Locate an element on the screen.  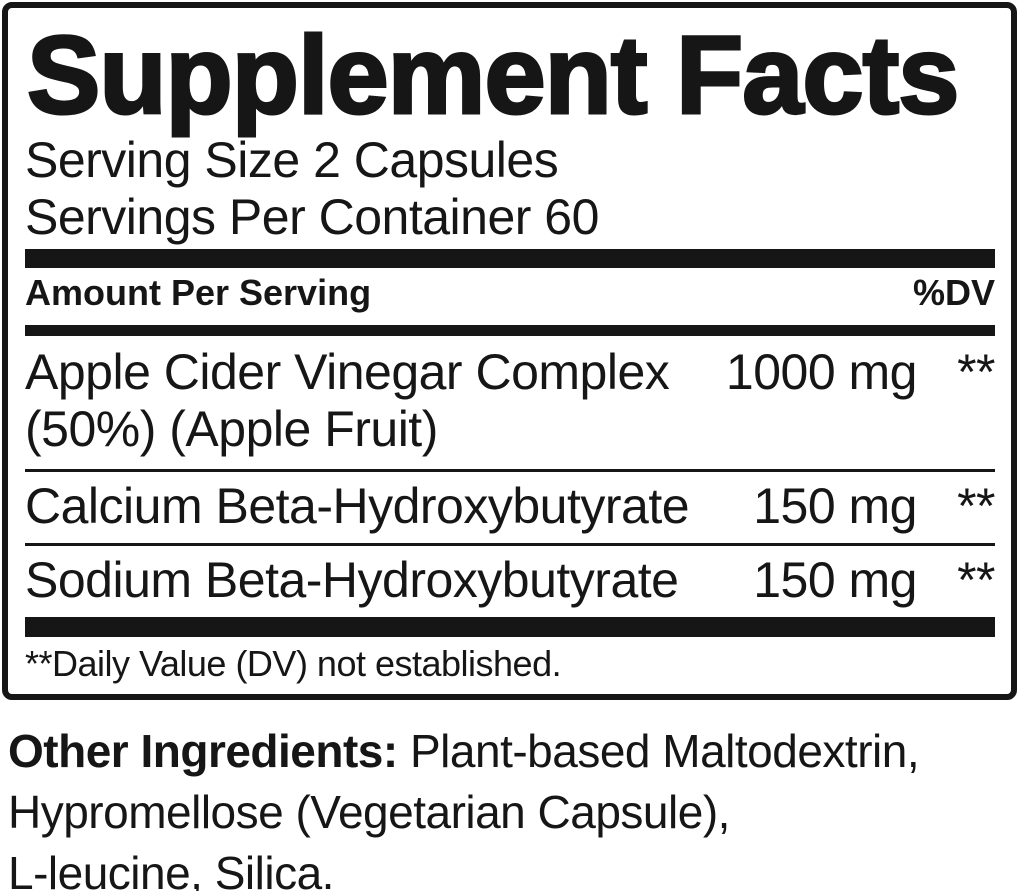
percent-dv-header: %DV is located at coordinates (953, 292).